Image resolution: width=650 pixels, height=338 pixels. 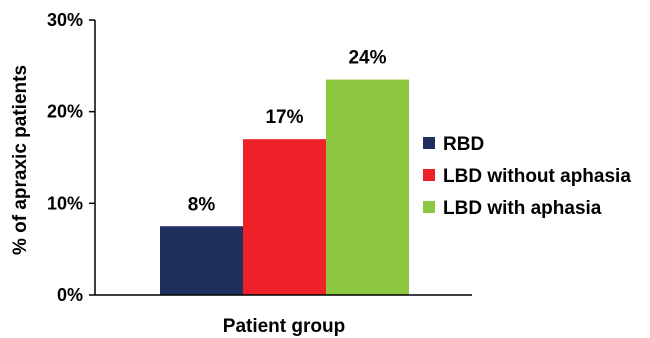 What do you see at coordinates (20, 160) in the screenshot?
I see `y-axis-title: % of apraxic patients` at bounding box center [20, 160].